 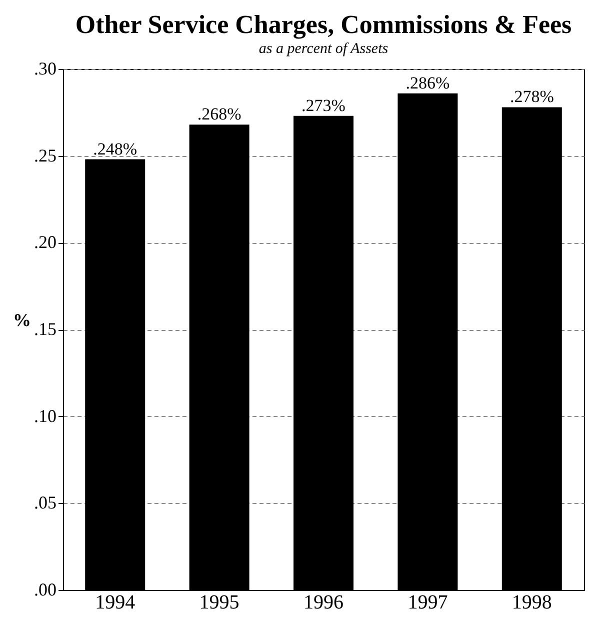 I want to click on y-tick-label: .05, so click(x=45, y=502).